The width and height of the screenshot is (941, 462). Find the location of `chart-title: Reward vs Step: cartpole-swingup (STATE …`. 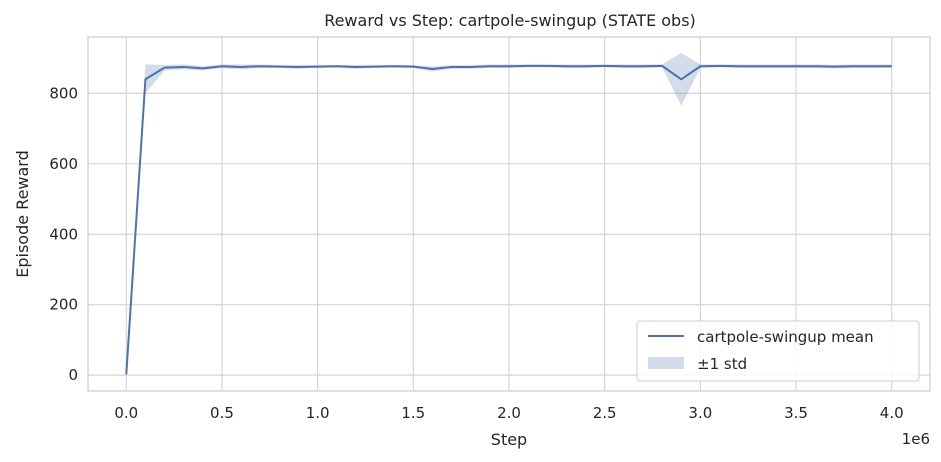

chart-title: Reward vs Step: cartpole-swingup (STATE … is located at coordinates (510, 20).